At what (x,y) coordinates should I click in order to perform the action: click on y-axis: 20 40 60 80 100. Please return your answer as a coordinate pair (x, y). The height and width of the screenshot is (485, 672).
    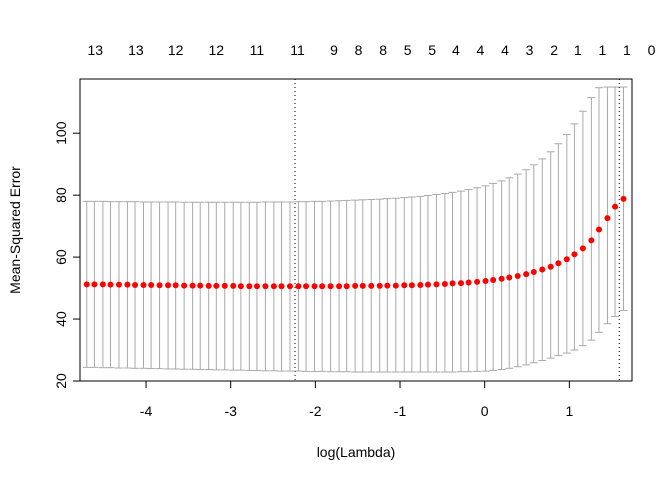
    Looking at the image, I should click on (67, 255).